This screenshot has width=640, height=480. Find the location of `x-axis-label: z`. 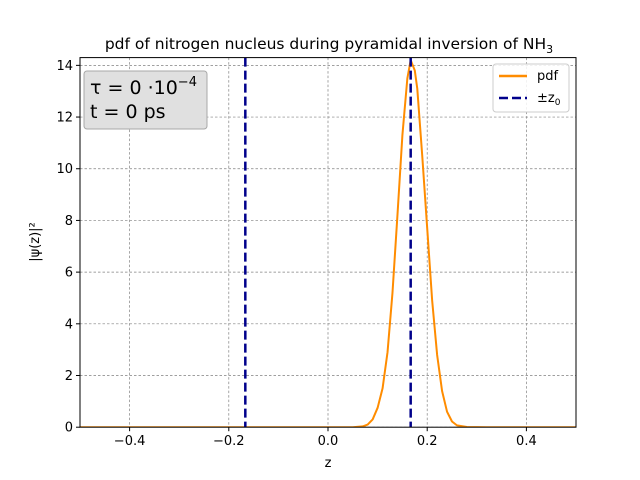

x-axis-label: z is located at coordinates (328, 463).